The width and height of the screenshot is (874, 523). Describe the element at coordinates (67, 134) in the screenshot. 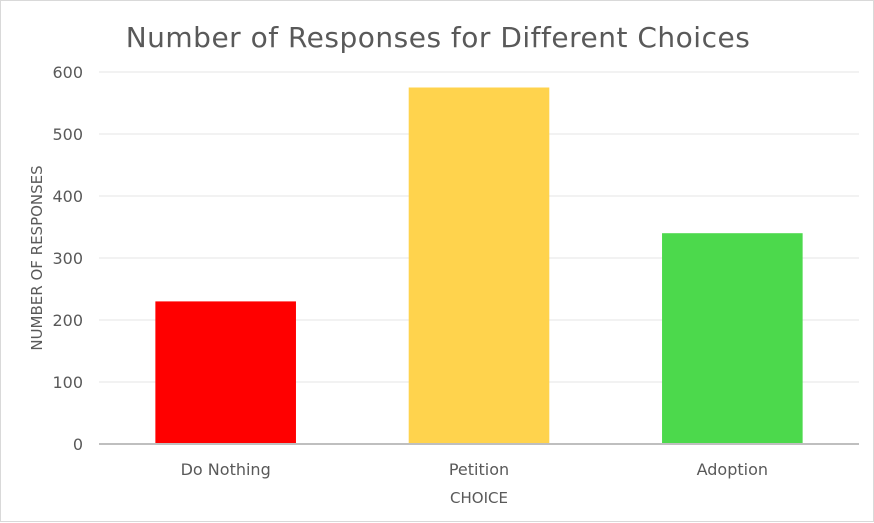

I see `y-tick-label: 500` at that location.